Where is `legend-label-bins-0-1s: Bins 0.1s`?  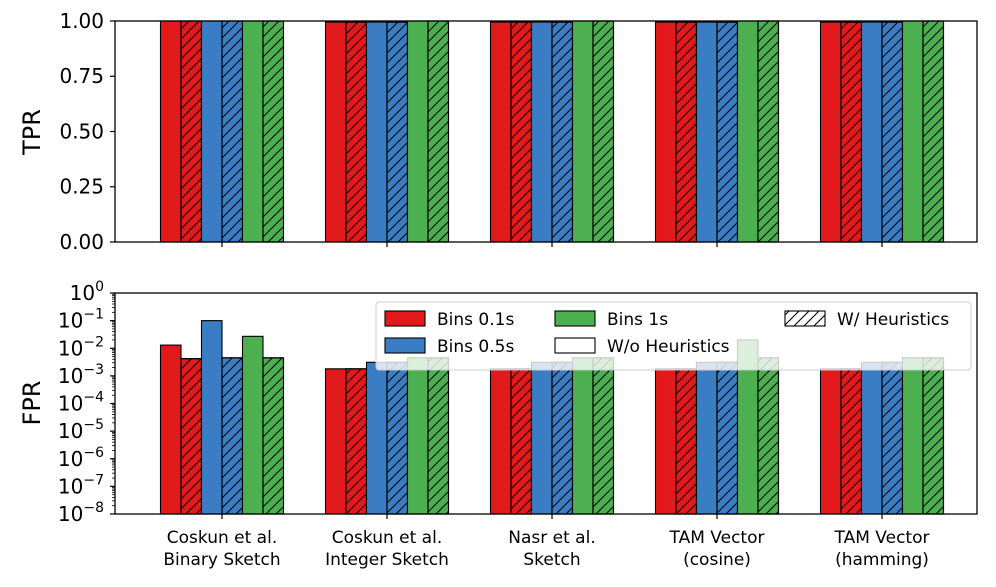
legend-label-bins-0-1s: Bins 0.1s is located at coordinates (475, 320).